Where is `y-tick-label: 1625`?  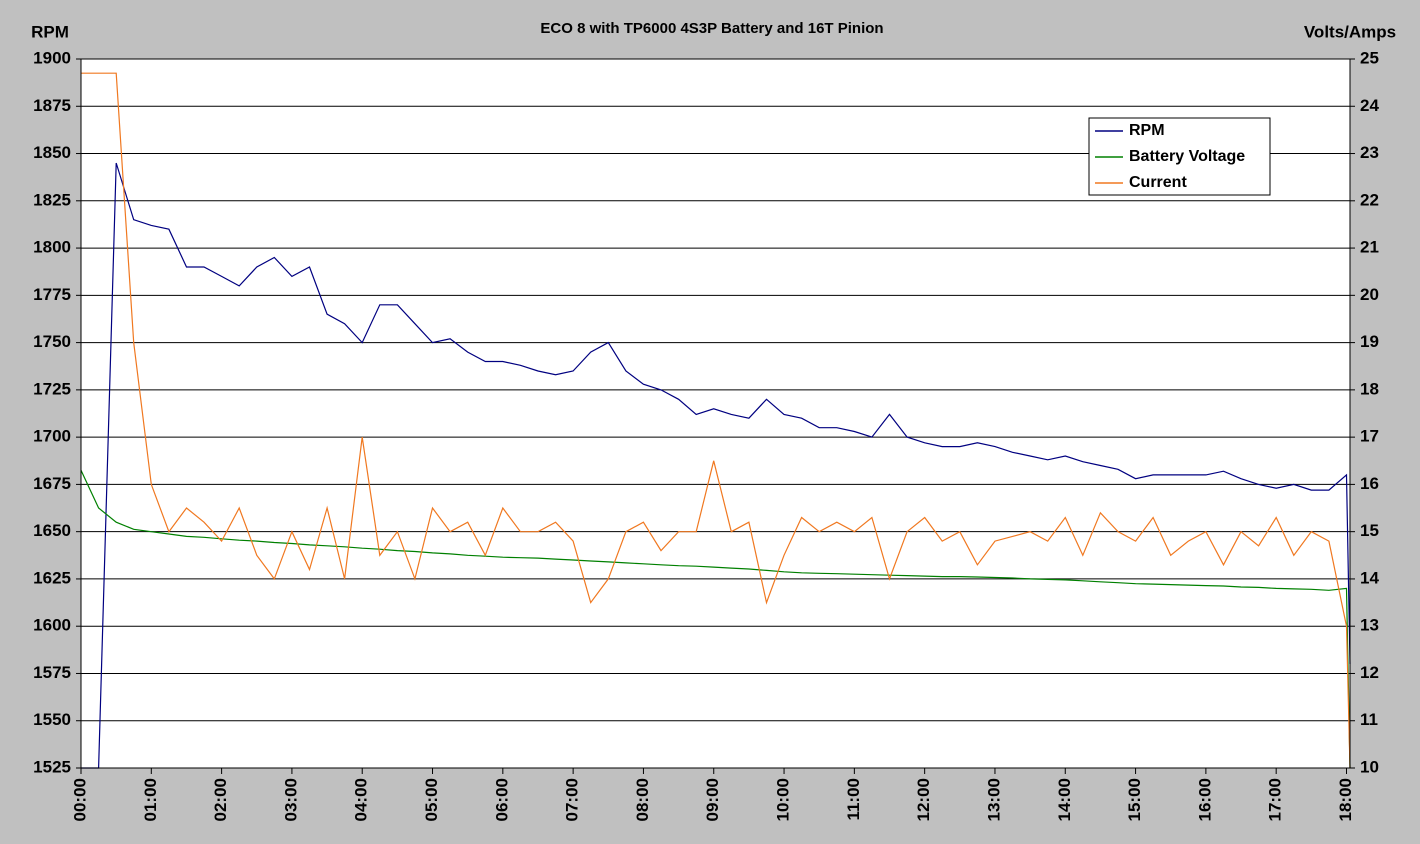 y-tick-label: 1625 is located at coordinates (52, 577).